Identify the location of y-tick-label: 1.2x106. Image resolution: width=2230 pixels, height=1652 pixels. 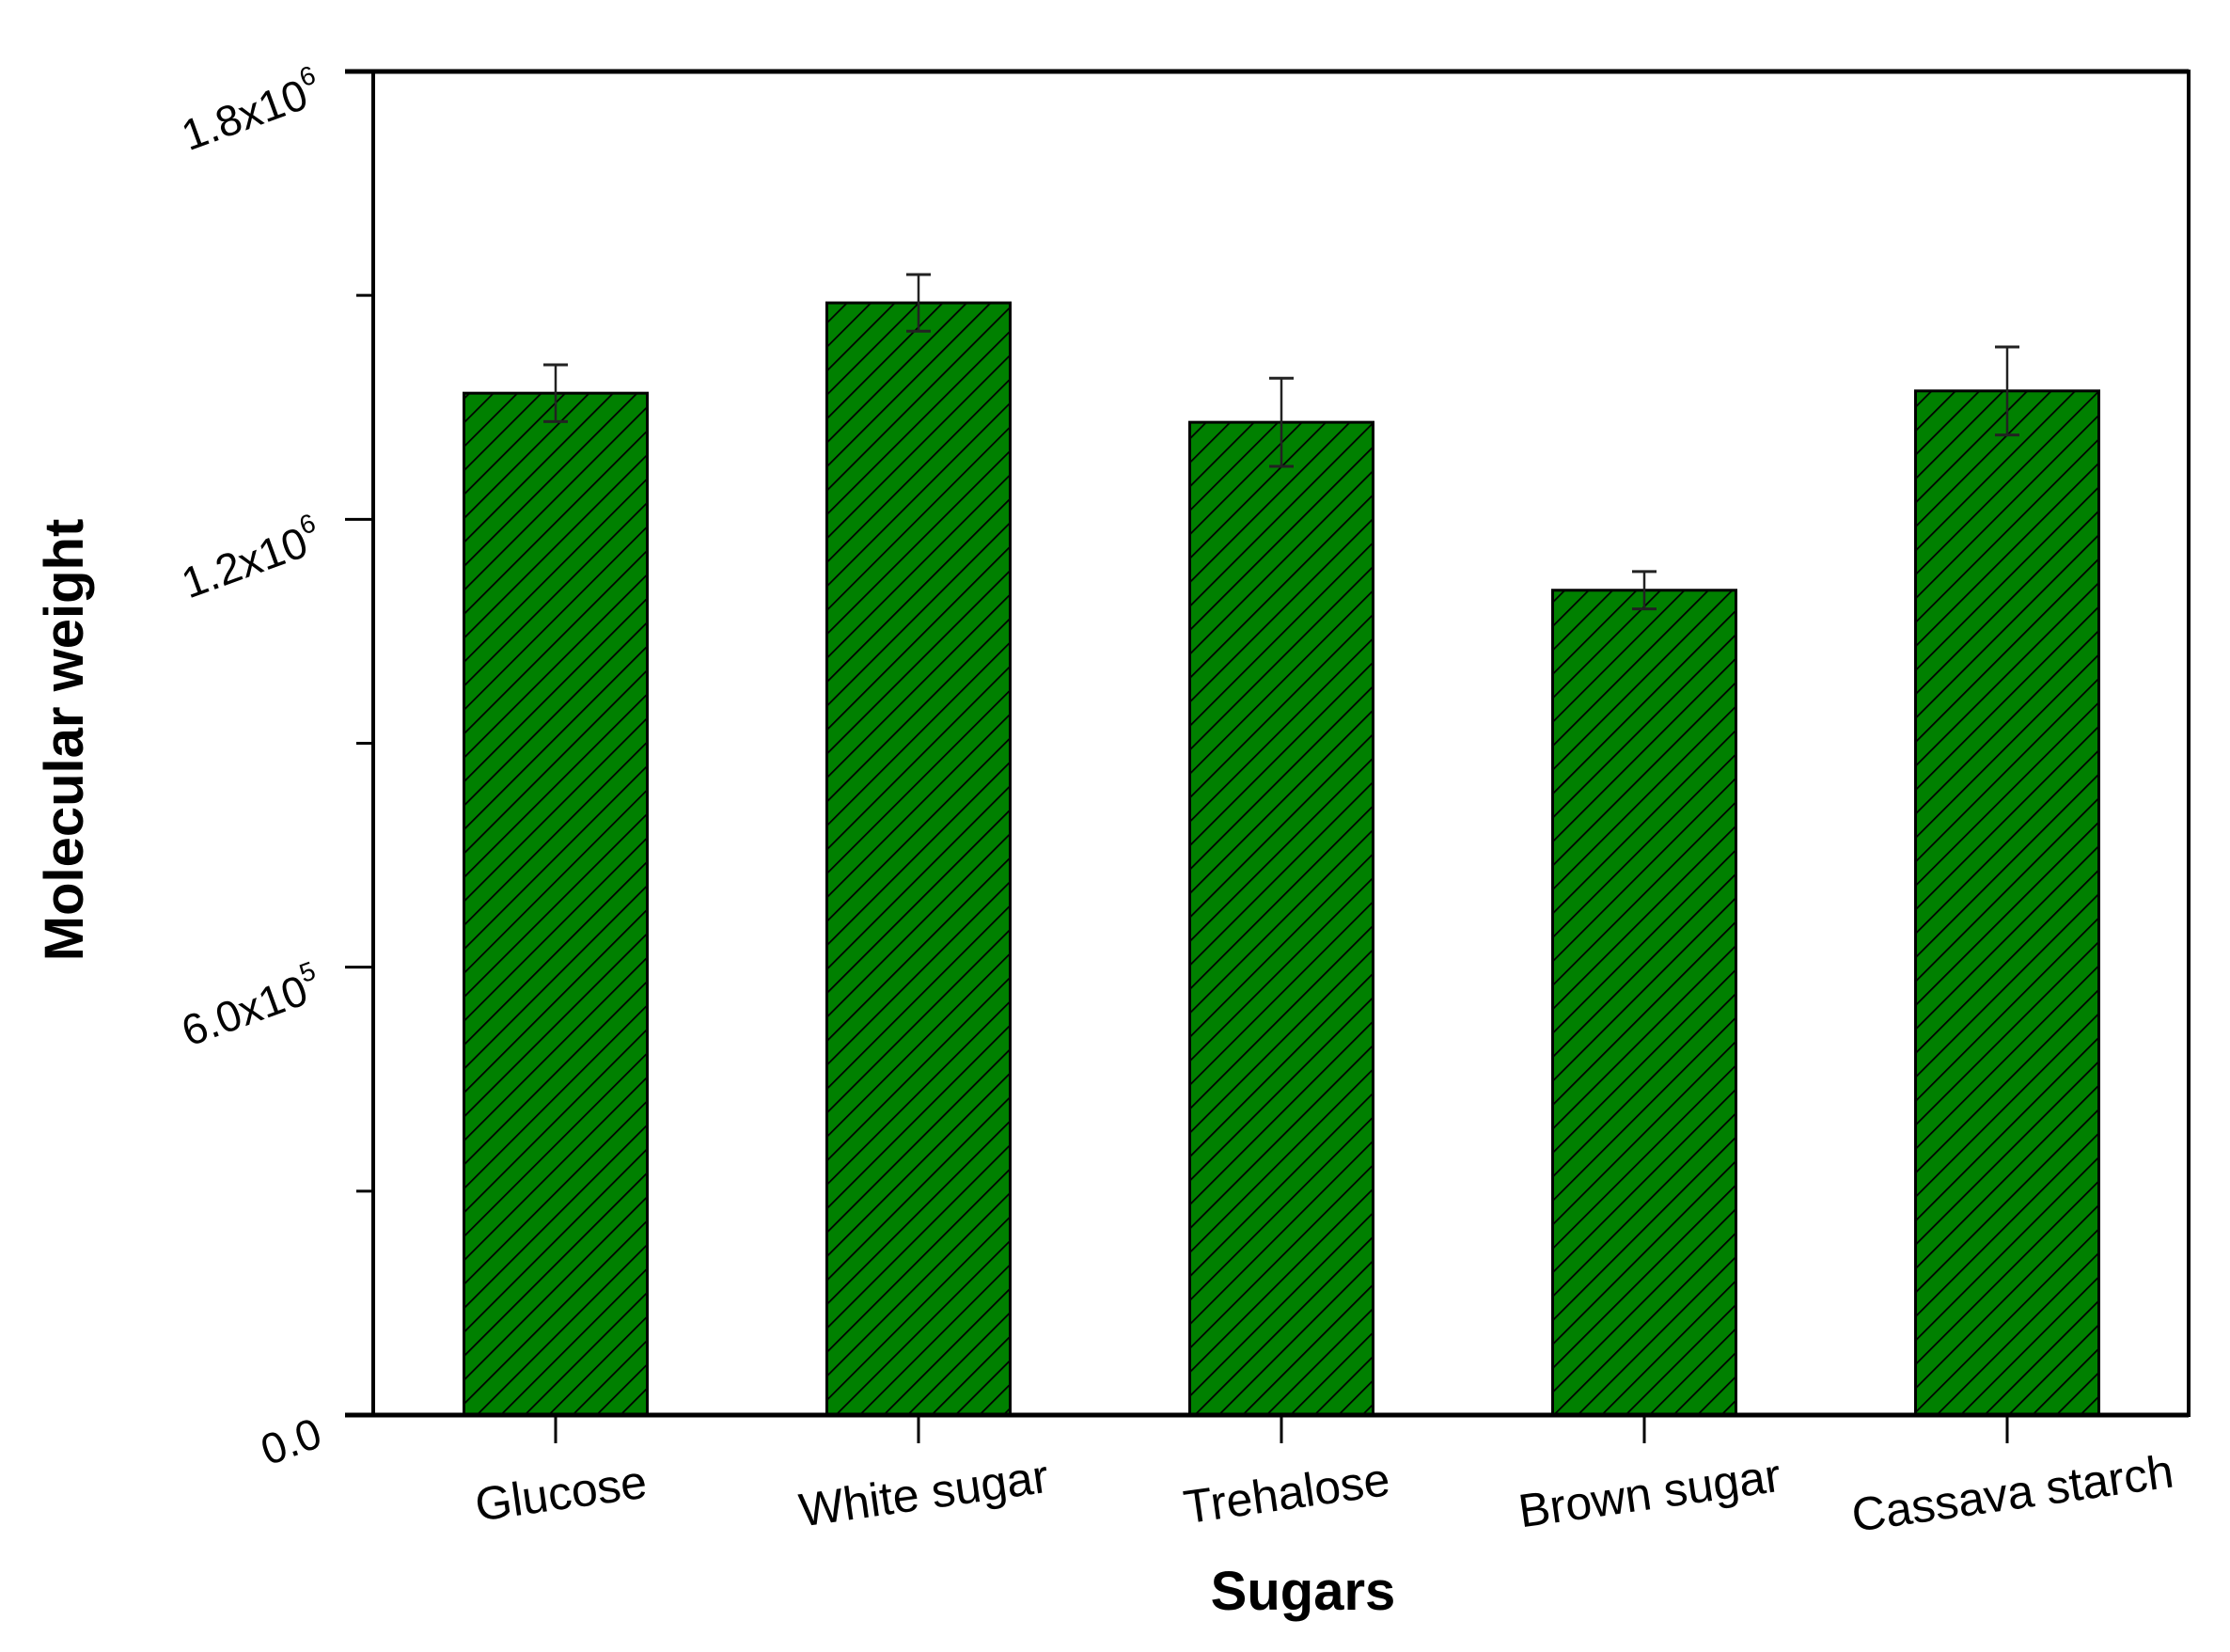
(250, 557).